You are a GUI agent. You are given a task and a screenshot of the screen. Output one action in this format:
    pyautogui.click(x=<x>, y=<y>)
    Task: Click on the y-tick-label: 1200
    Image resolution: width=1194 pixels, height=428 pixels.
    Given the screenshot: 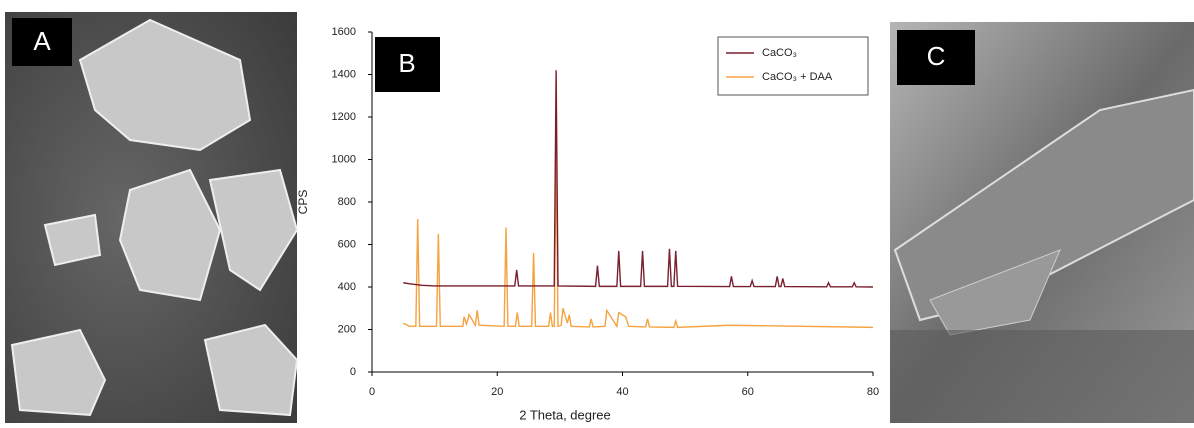 What is the action you would take?
    pyautogui.click(x=344, y=117)
    